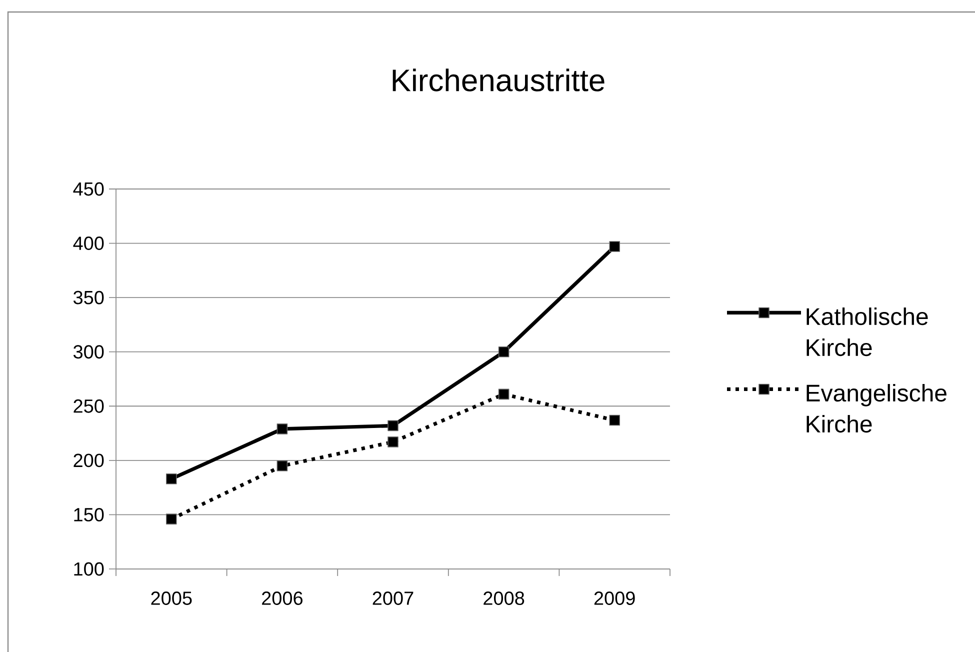  I want to click on y-tick-label: 400, so click(88, 243).